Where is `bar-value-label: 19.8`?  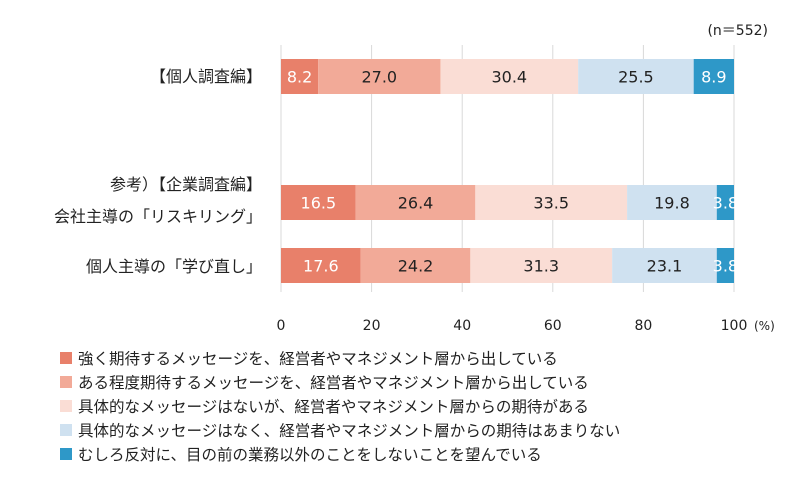
bar-value-label: 19.8 is located at coordinates (672, 203).